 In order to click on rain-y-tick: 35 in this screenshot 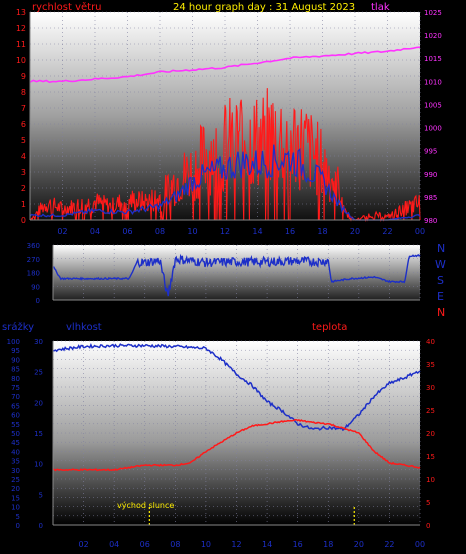, I will do `click(15, 462)`.